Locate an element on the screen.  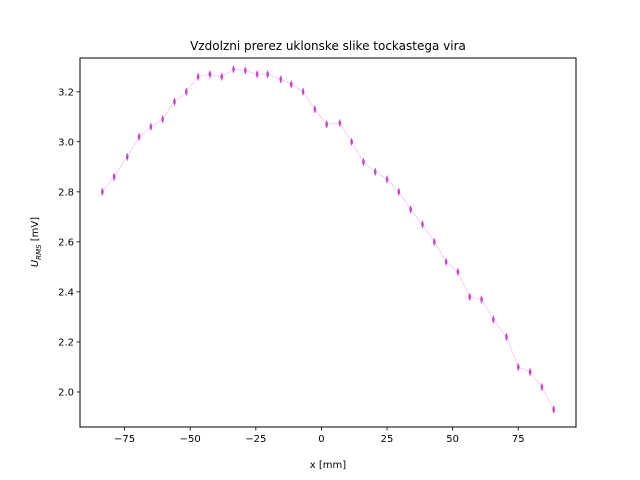
x-axis-label: x [mm] is located at coordinates (328, 465).